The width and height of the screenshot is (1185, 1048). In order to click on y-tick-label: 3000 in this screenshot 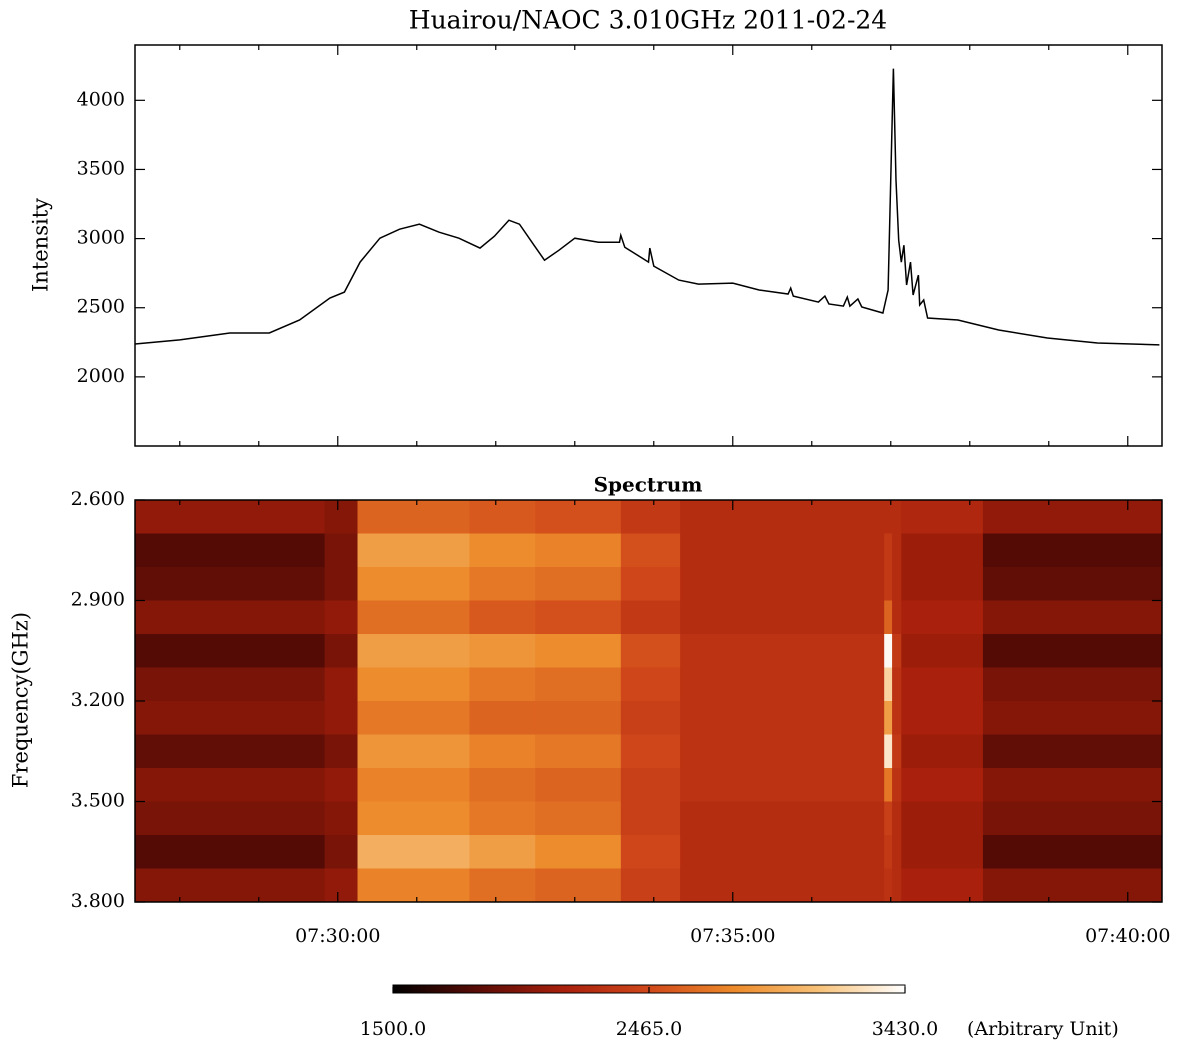, I will do `click(101, 238)`.